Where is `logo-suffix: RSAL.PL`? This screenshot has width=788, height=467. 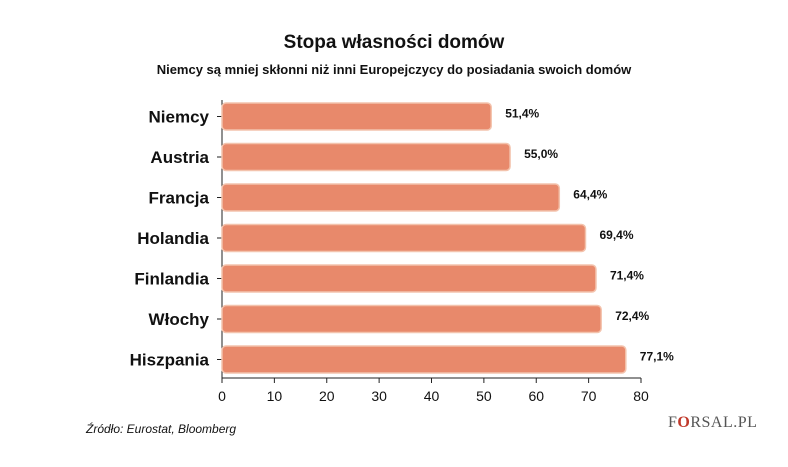 logo-suffix: RSAL.PL is located at coordinates (724, 422).